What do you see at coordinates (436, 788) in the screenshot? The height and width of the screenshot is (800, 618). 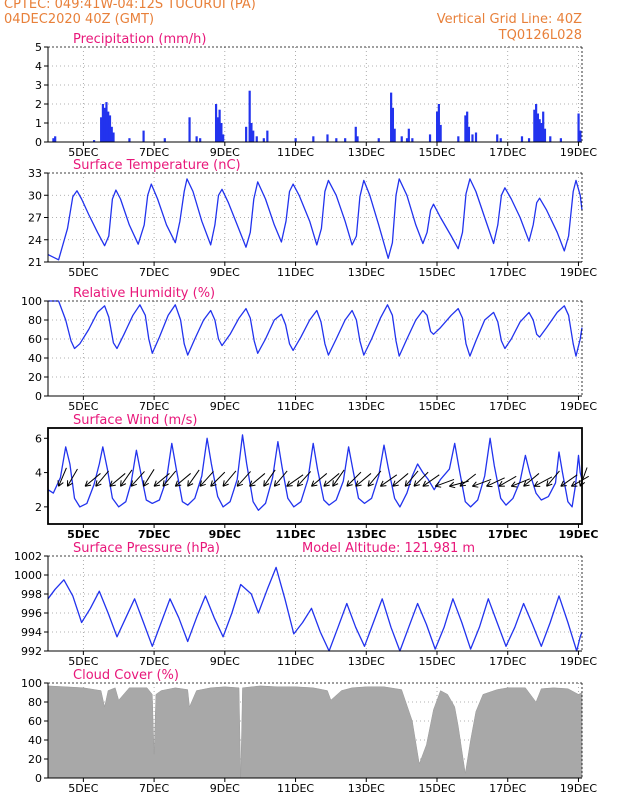 I see `cloud-xtick-label: 15DEC` at bounding box center [436, 788].